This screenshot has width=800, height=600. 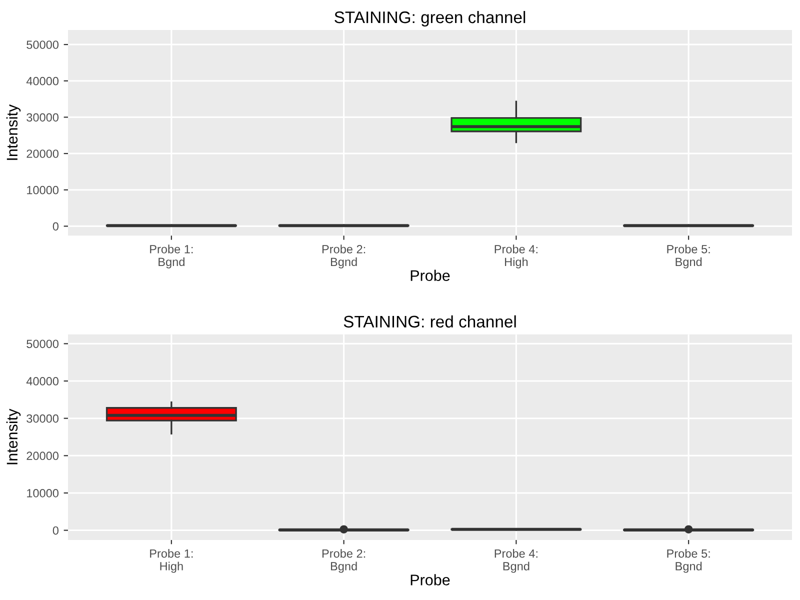 I want to click on x-tick-label: Probe 1: High, so click(x=171, y=561).